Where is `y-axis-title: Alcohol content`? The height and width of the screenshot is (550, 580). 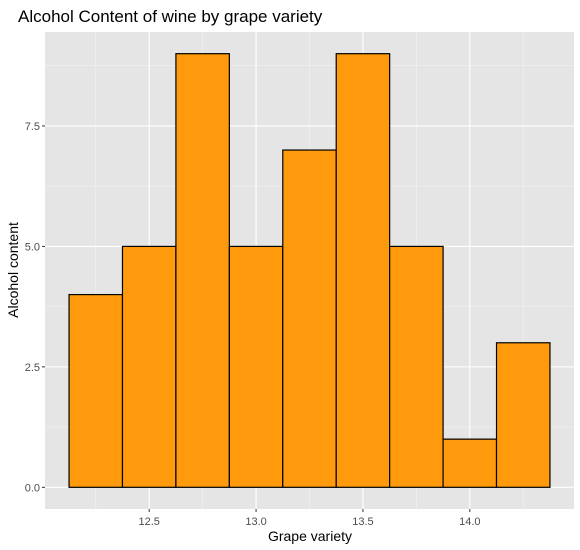 y-axis-title: Alcohol content is located at coordinates (13, 270).